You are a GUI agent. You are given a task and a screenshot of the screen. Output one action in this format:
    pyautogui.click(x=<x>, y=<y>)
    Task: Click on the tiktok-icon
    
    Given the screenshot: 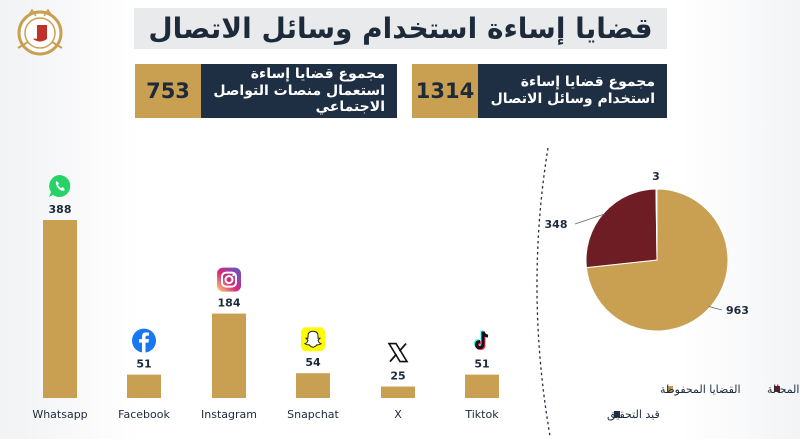 What is the action you would take?
    pyautogui.click(x=481, y=340)
    